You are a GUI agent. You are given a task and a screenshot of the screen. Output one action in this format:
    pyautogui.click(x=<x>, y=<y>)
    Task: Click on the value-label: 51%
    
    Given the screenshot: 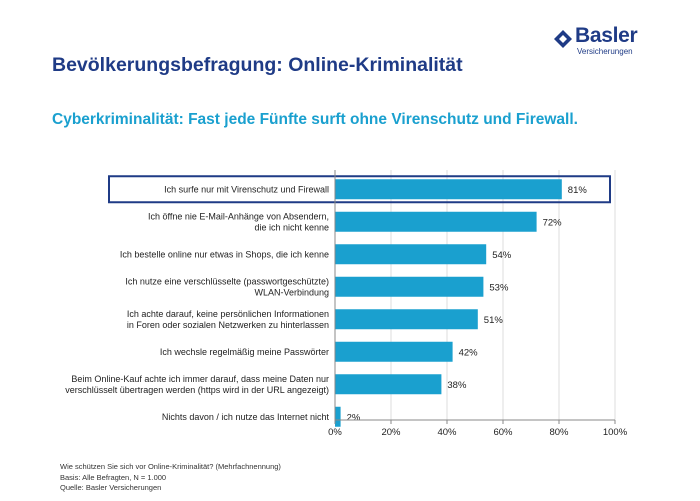 What is the action you would take?
    pyautogui.click(x=494, y=320)
    